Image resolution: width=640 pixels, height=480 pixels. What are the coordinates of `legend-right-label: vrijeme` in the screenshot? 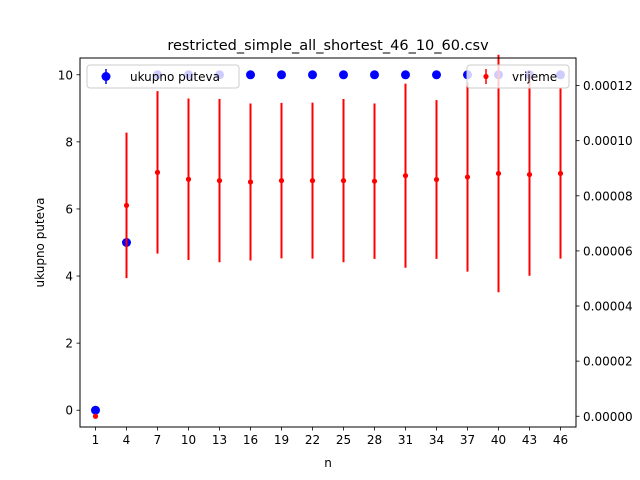 It's located at (534, 77).